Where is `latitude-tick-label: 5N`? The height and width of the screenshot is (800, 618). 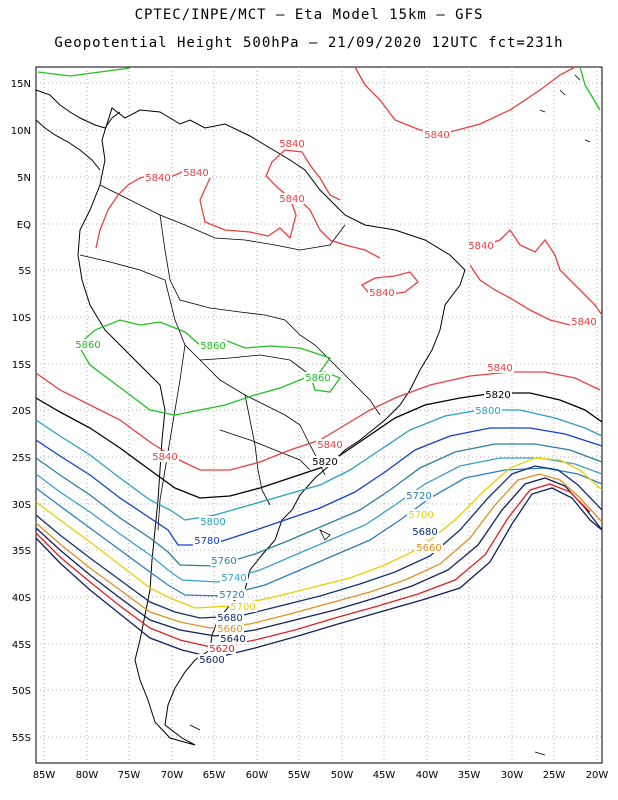
latitude-tick-label: 5N is located at coordinates (24, 178).